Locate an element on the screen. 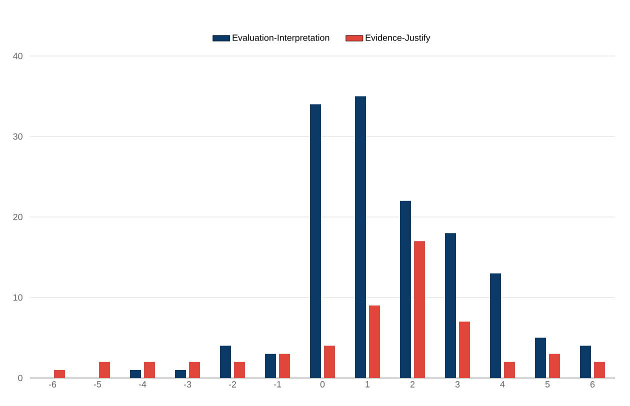  x-tick-label: -4 is located at coordinates (142, 384).